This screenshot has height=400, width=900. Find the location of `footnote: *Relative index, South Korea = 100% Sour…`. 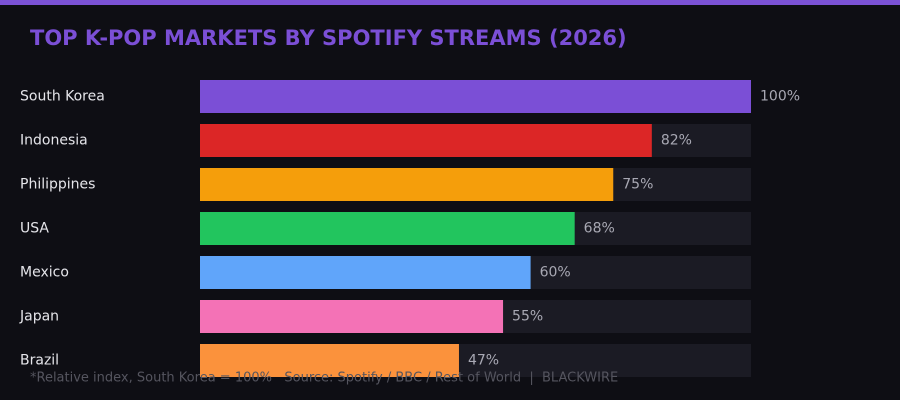

footnote: *Relative index, South Korea = 100% Sour… is located at coordinates (324, 378).